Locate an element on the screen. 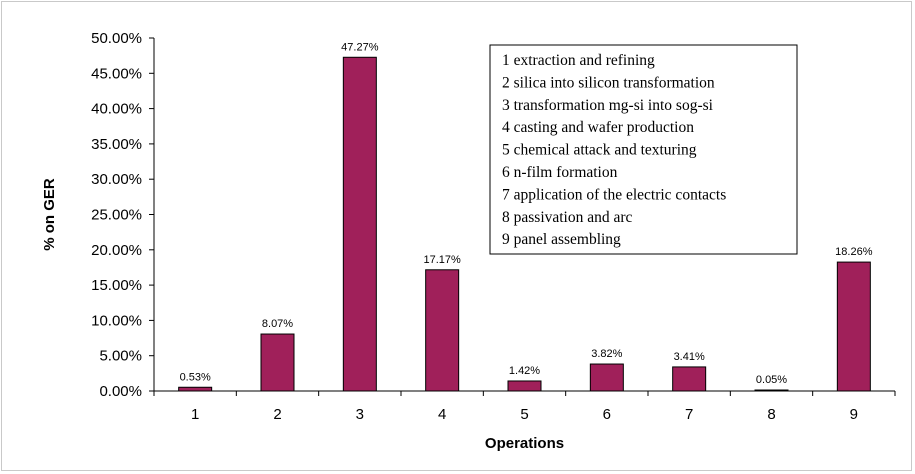 This screenshot has height=474, width=915. data-label: 18.26% is located at coordinates (854, 252).